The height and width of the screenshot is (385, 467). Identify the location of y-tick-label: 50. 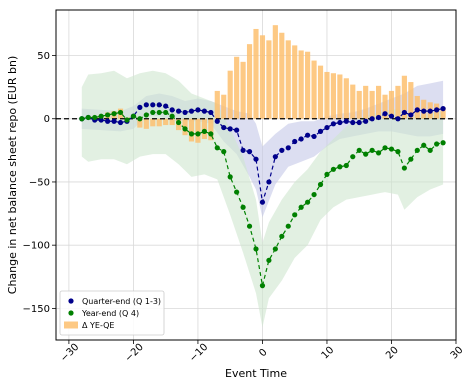
(43, 56).